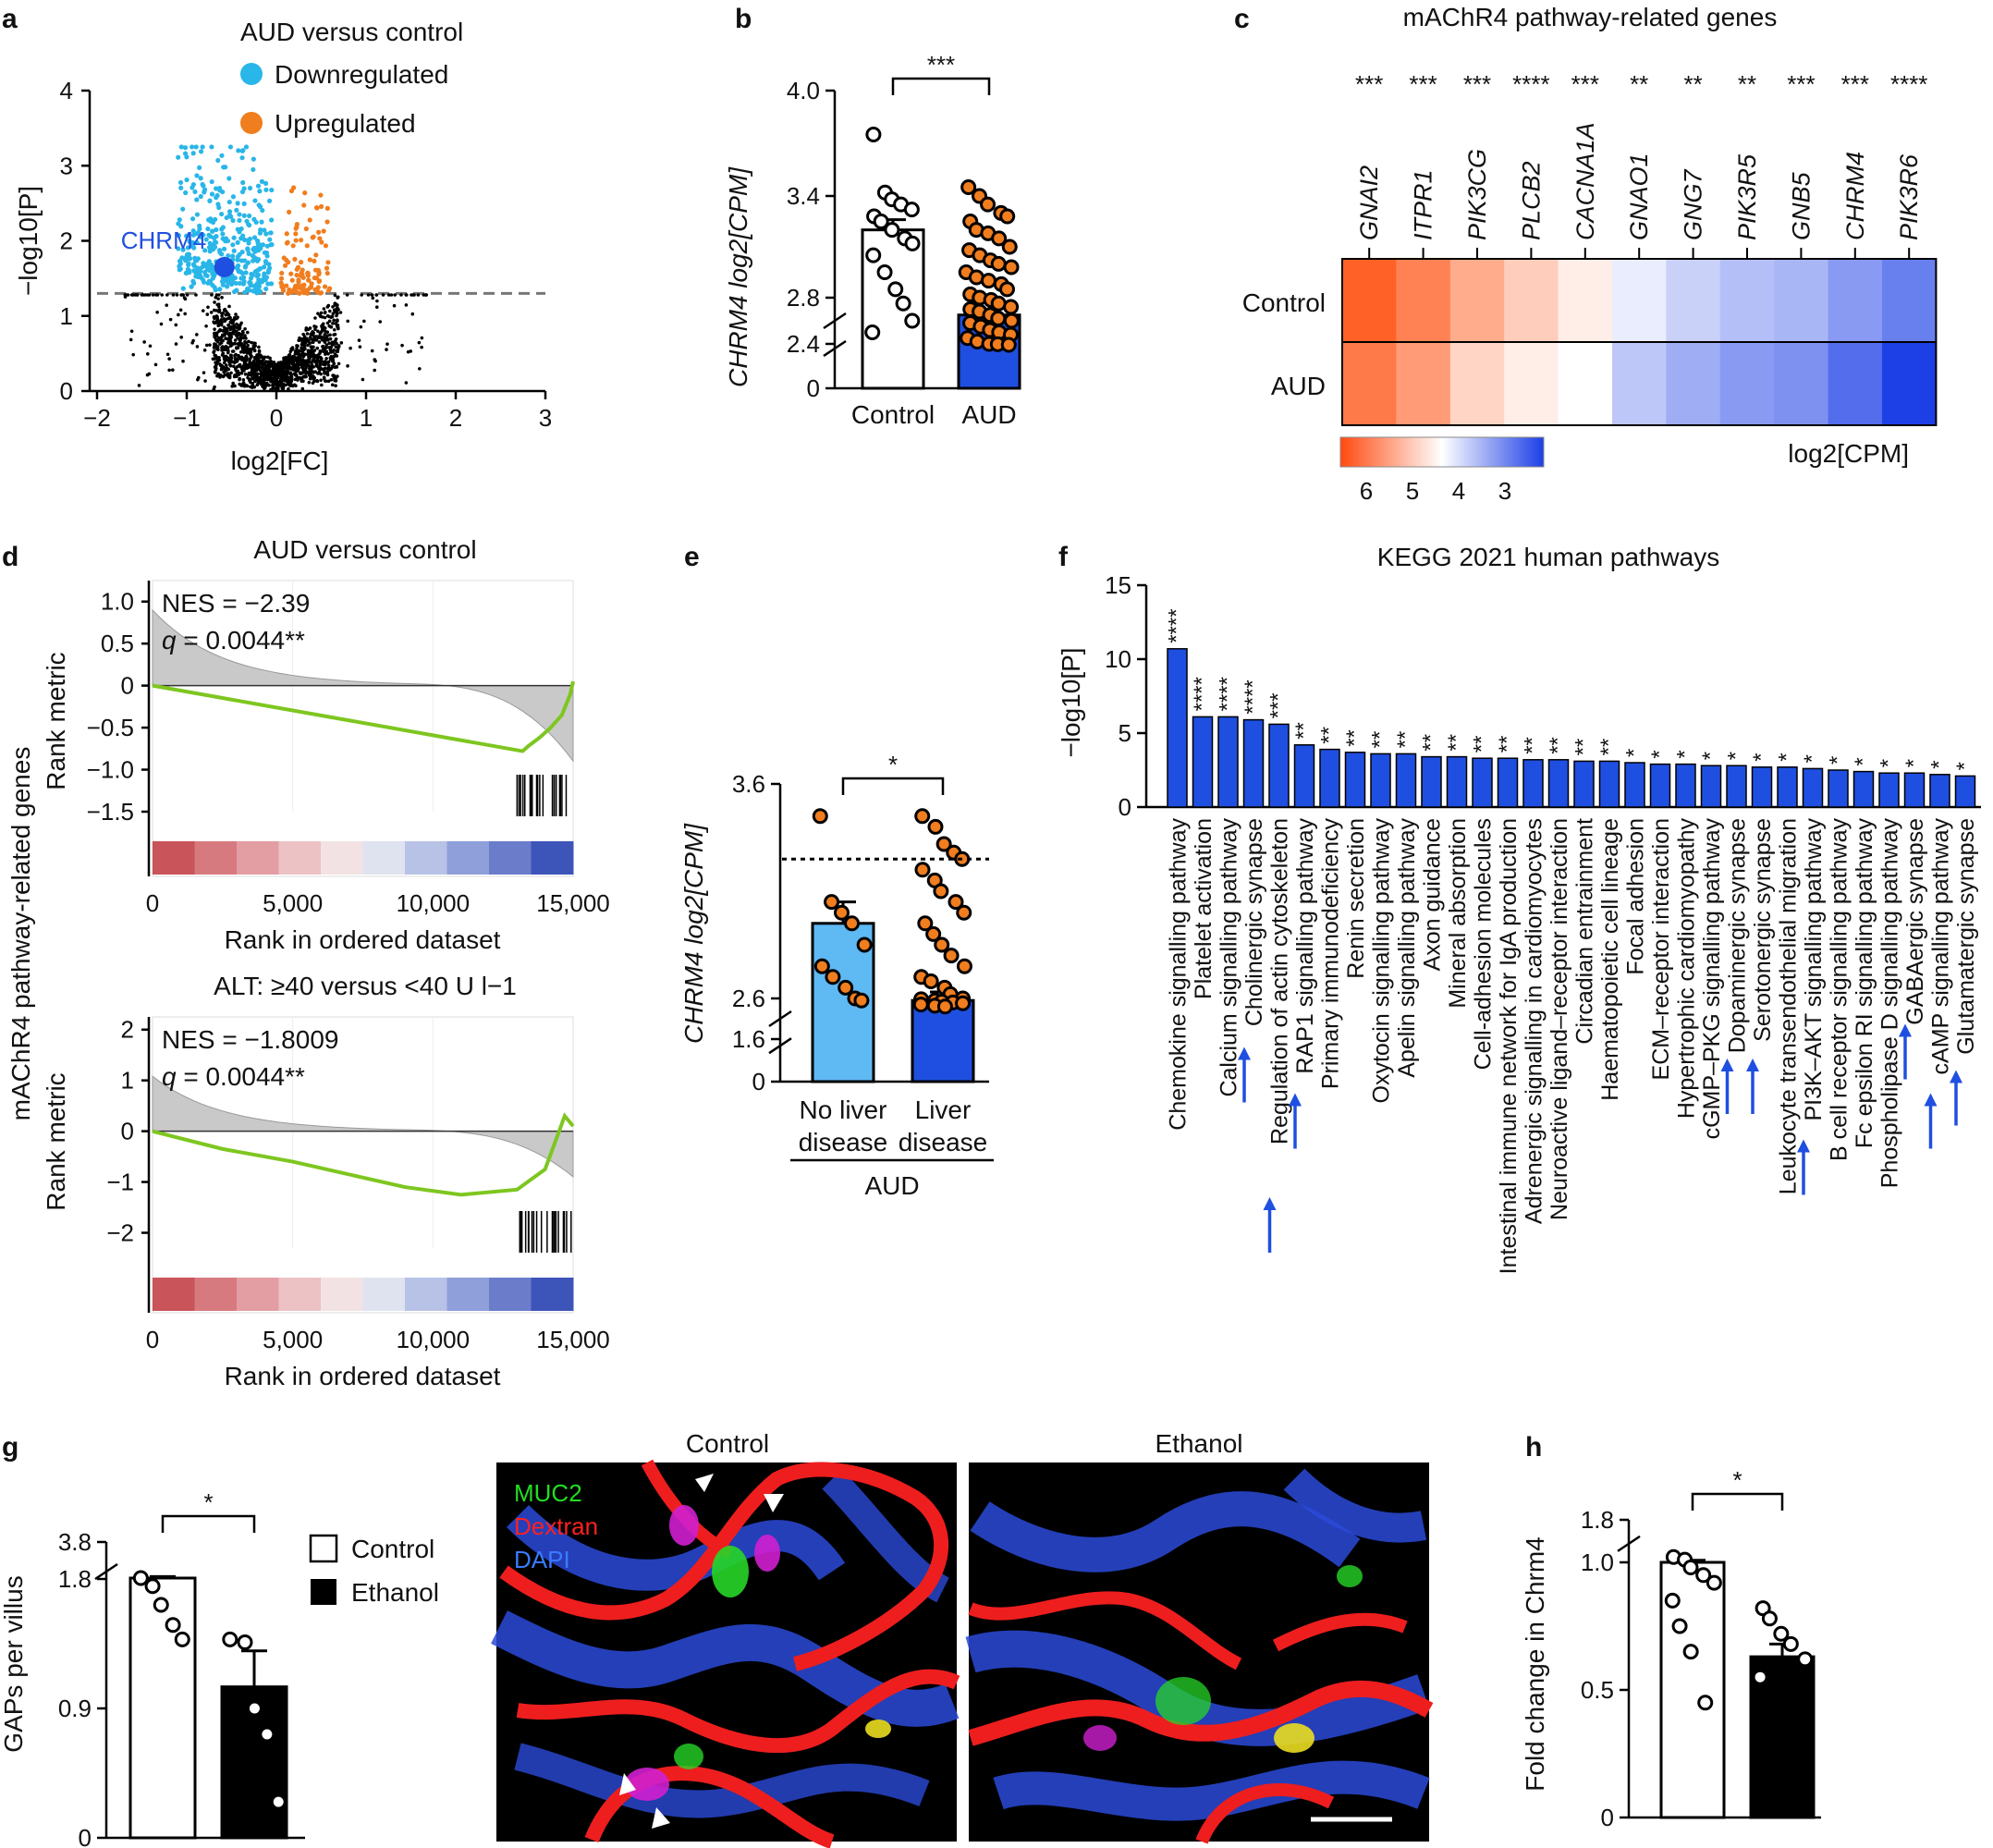 The height and width of the screenshot is (1848, 1993). What do you see at coordinates (14, 1663) in the screenshot?
I see `panel-g-ylabel: GAPs per villus` at bounding box center [14, 1663].